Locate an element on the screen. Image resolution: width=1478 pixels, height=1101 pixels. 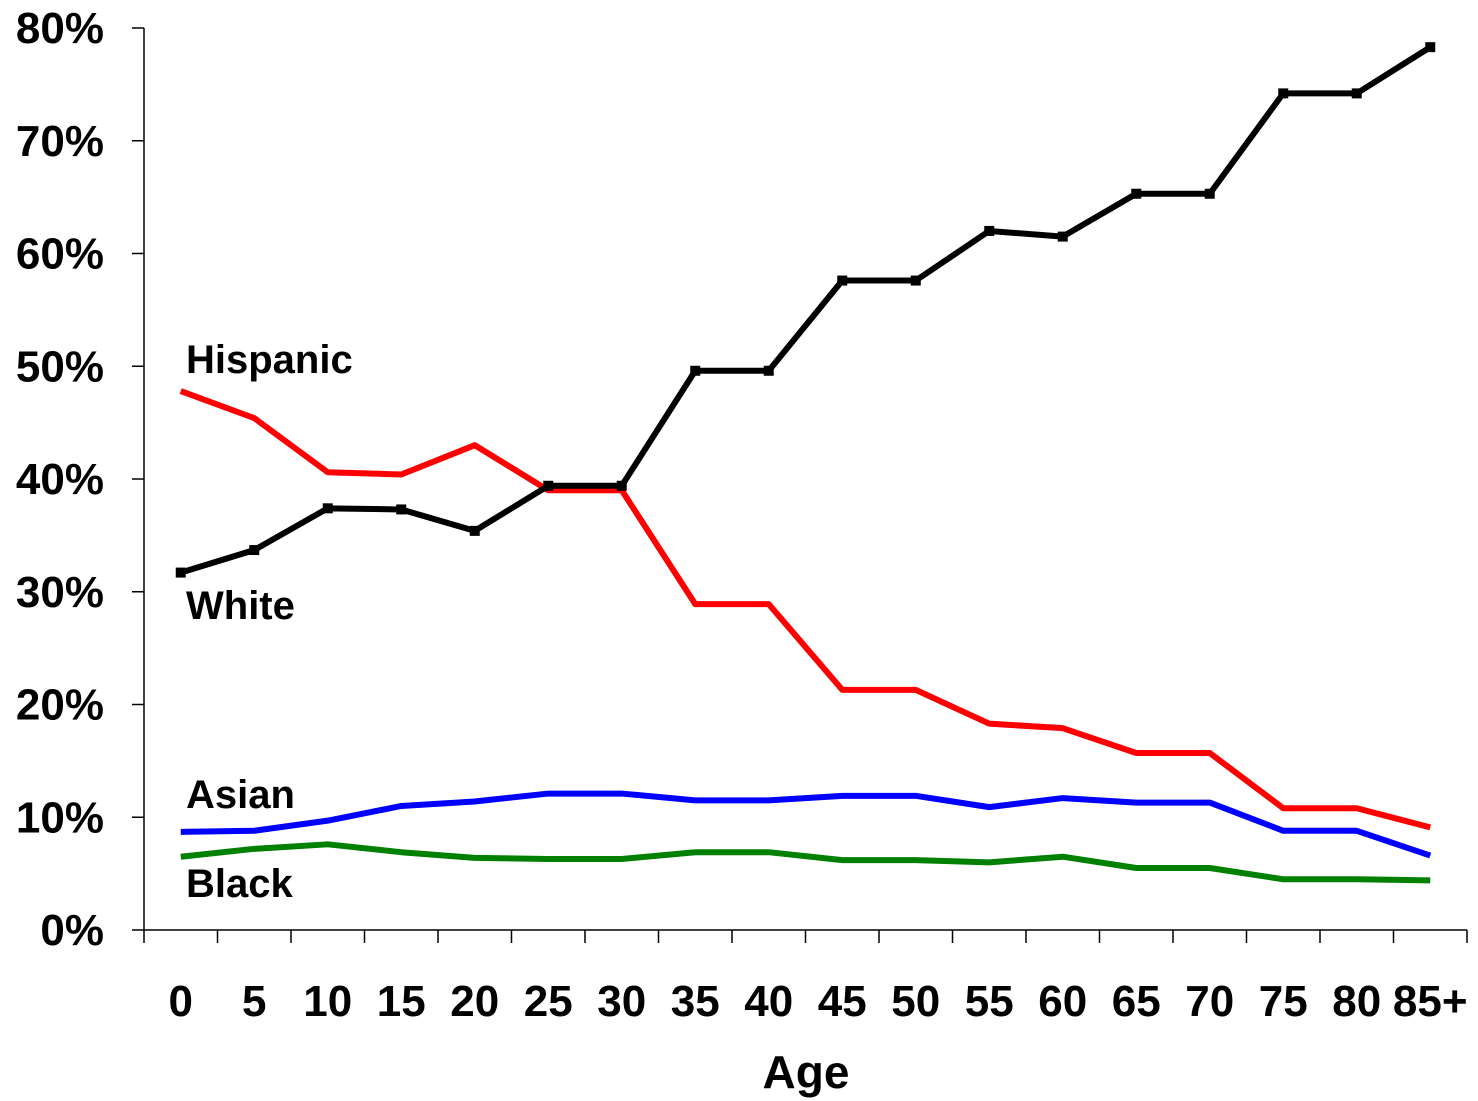
x-tick-label: 20 is located at coordinates (474, 1001).